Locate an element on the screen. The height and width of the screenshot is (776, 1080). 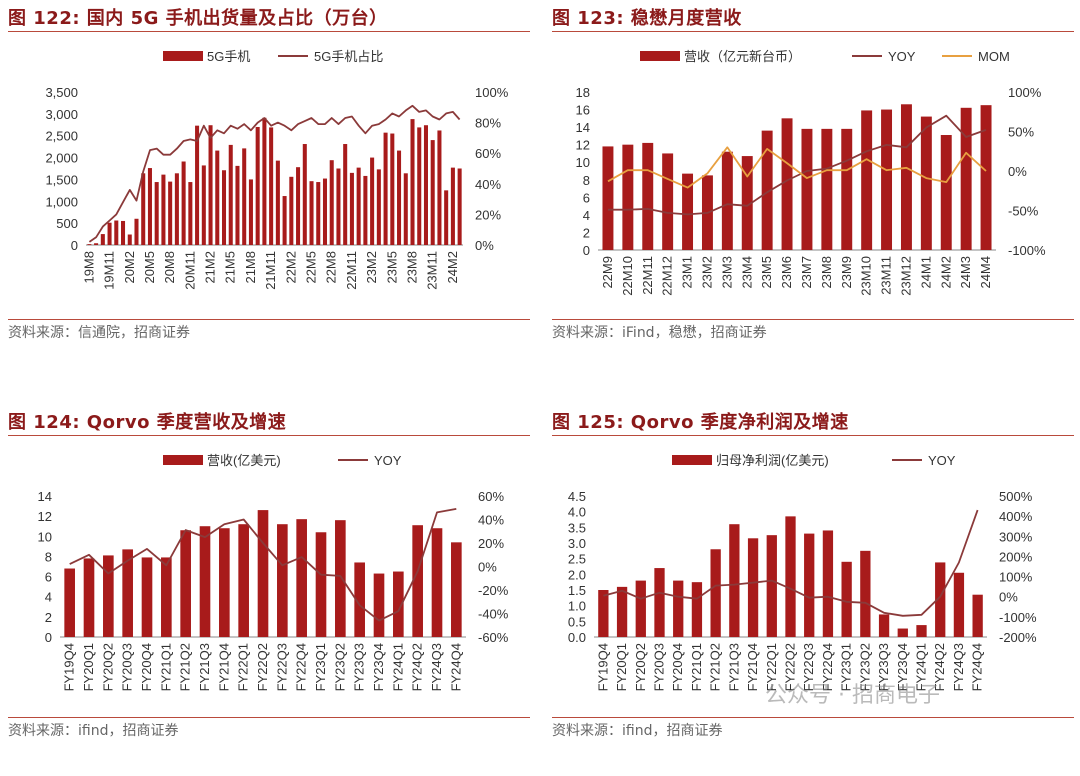
y-left-tick-label: 14 is located at coordinates (45, 496).